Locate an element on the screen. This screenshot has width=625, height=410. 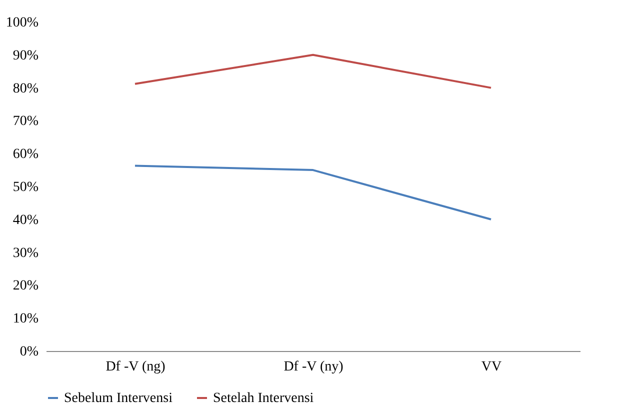
y-tick-label: 10% is located at coordinates (25, 319).